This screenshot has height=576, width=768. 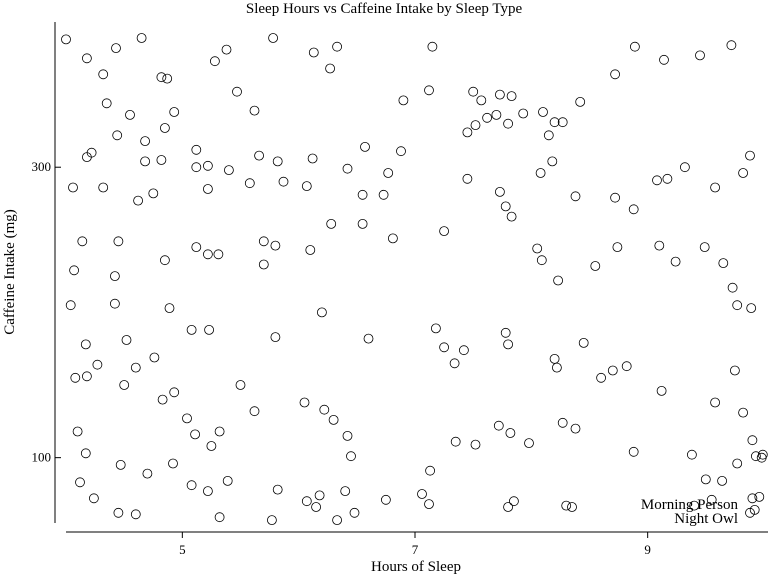 What do you see at coordinates (46, 312) in the screenshot?
I see `y-ticks: 100 300` at bounding box center [46, 312].